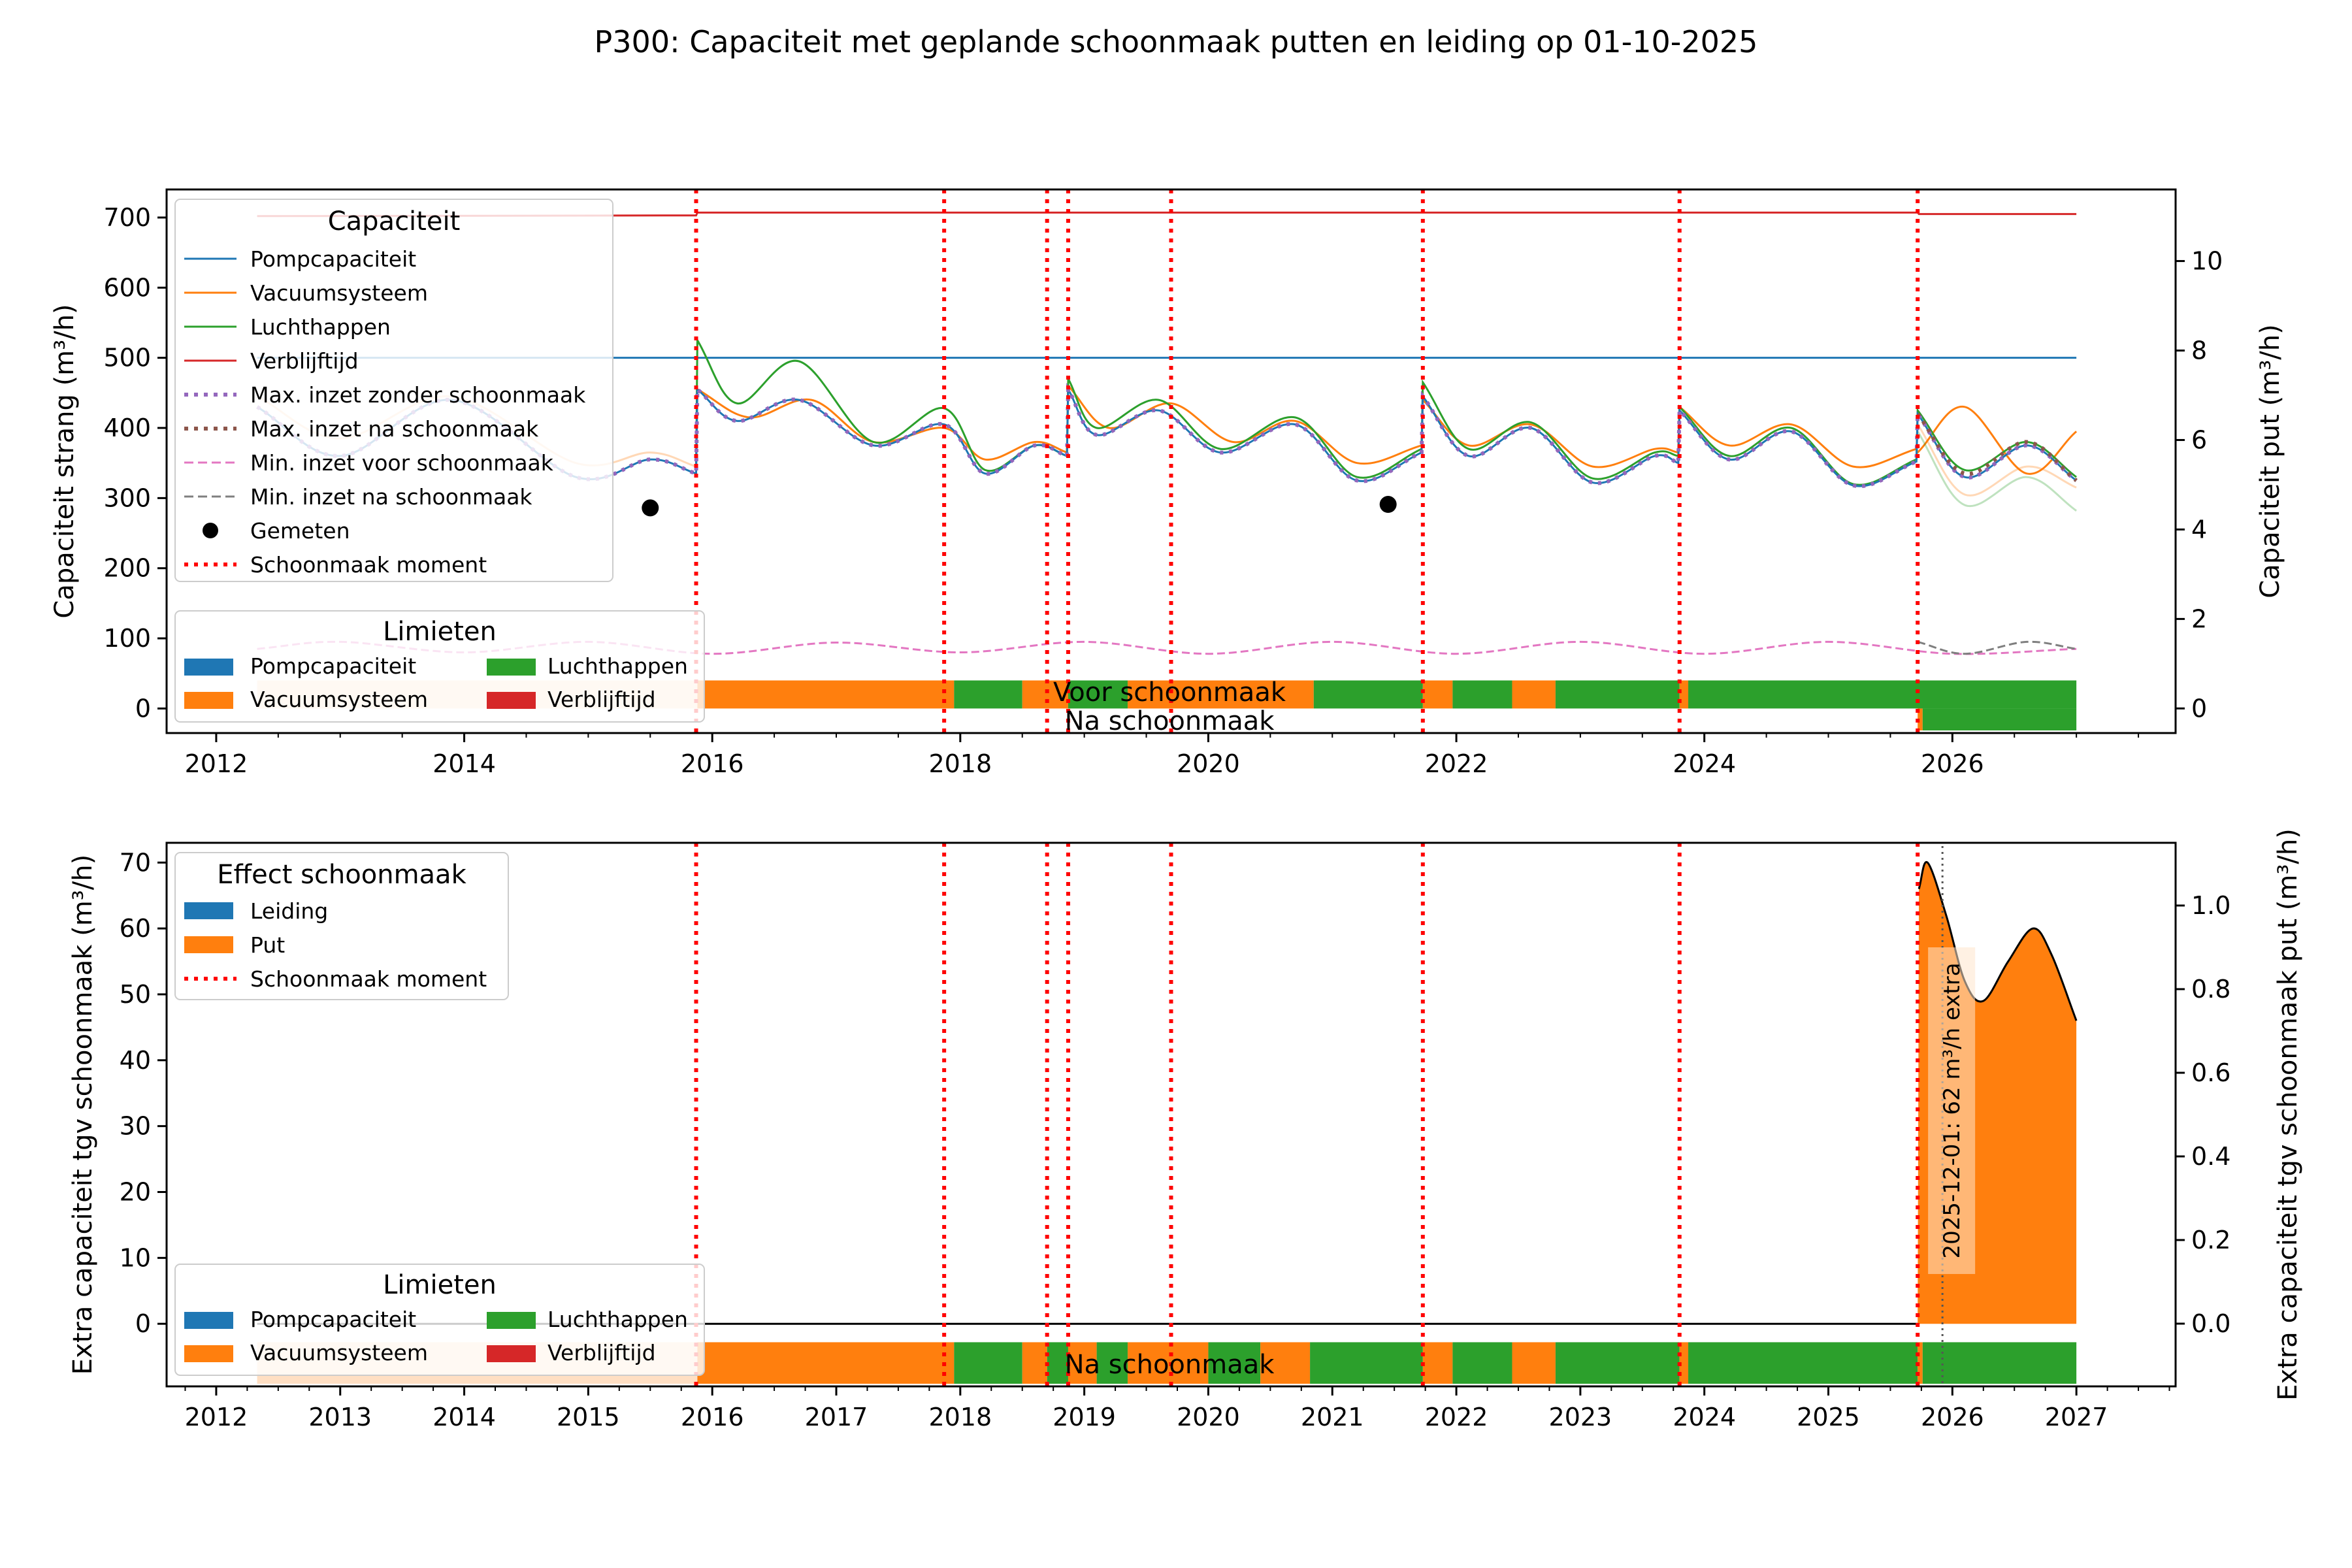 The width and height of the screenshot is (2352, 1568). I want to click on legend-capaciteit-title: Capaciteit, so click(394, 221).